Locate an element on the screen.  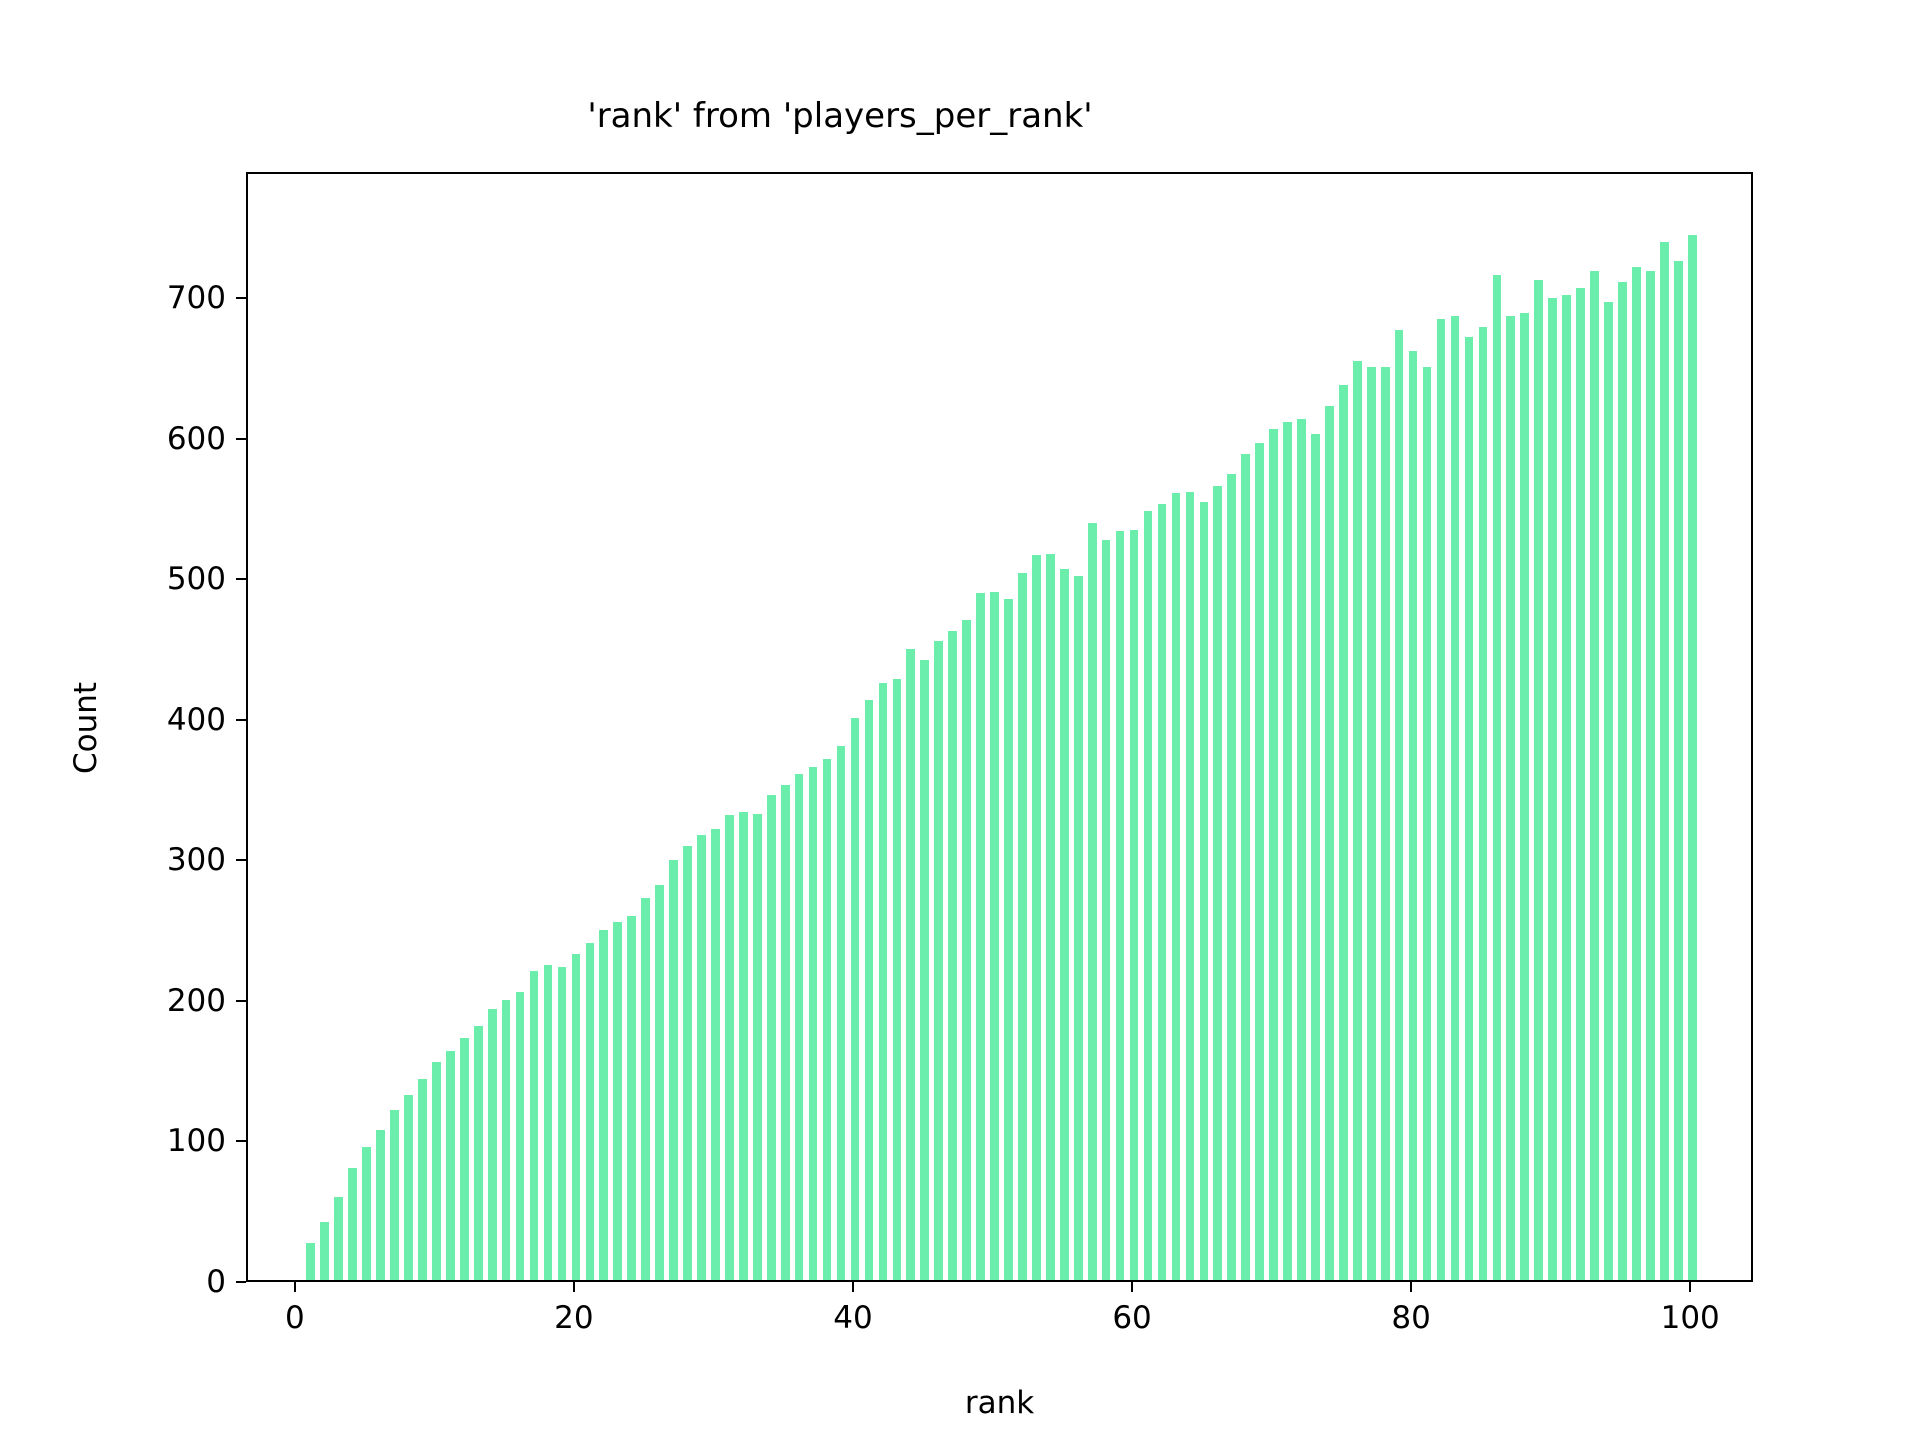
y-axis-tick-label: 400 is located at coordinates (196, 719).